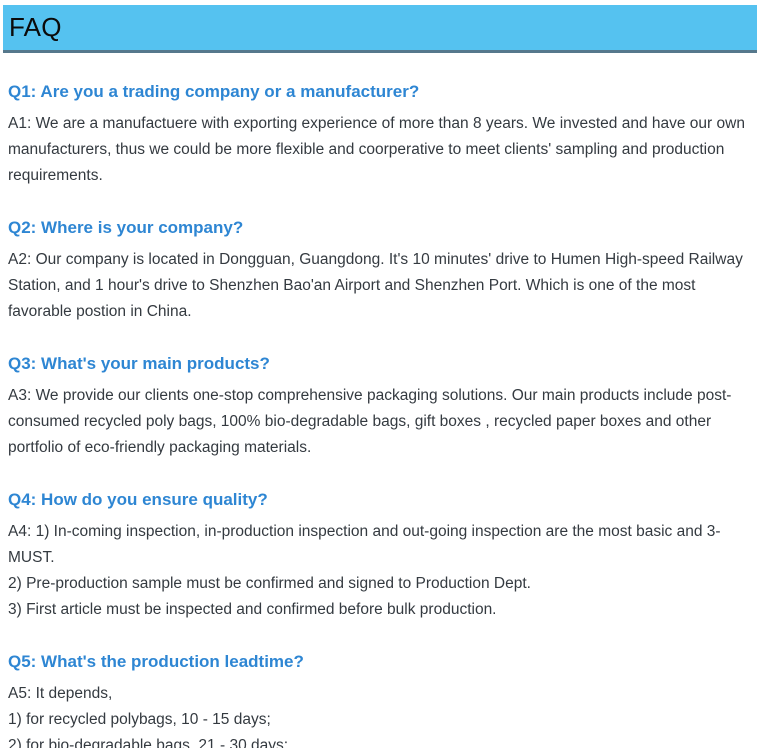 Image resolution: width=765 pixels, height=748 pixels. What do you see at coordinates (138, 499) in the screenshot?
I see `faq-question: Q4: How do you ensure quality?` at bounding box center [138, 499].